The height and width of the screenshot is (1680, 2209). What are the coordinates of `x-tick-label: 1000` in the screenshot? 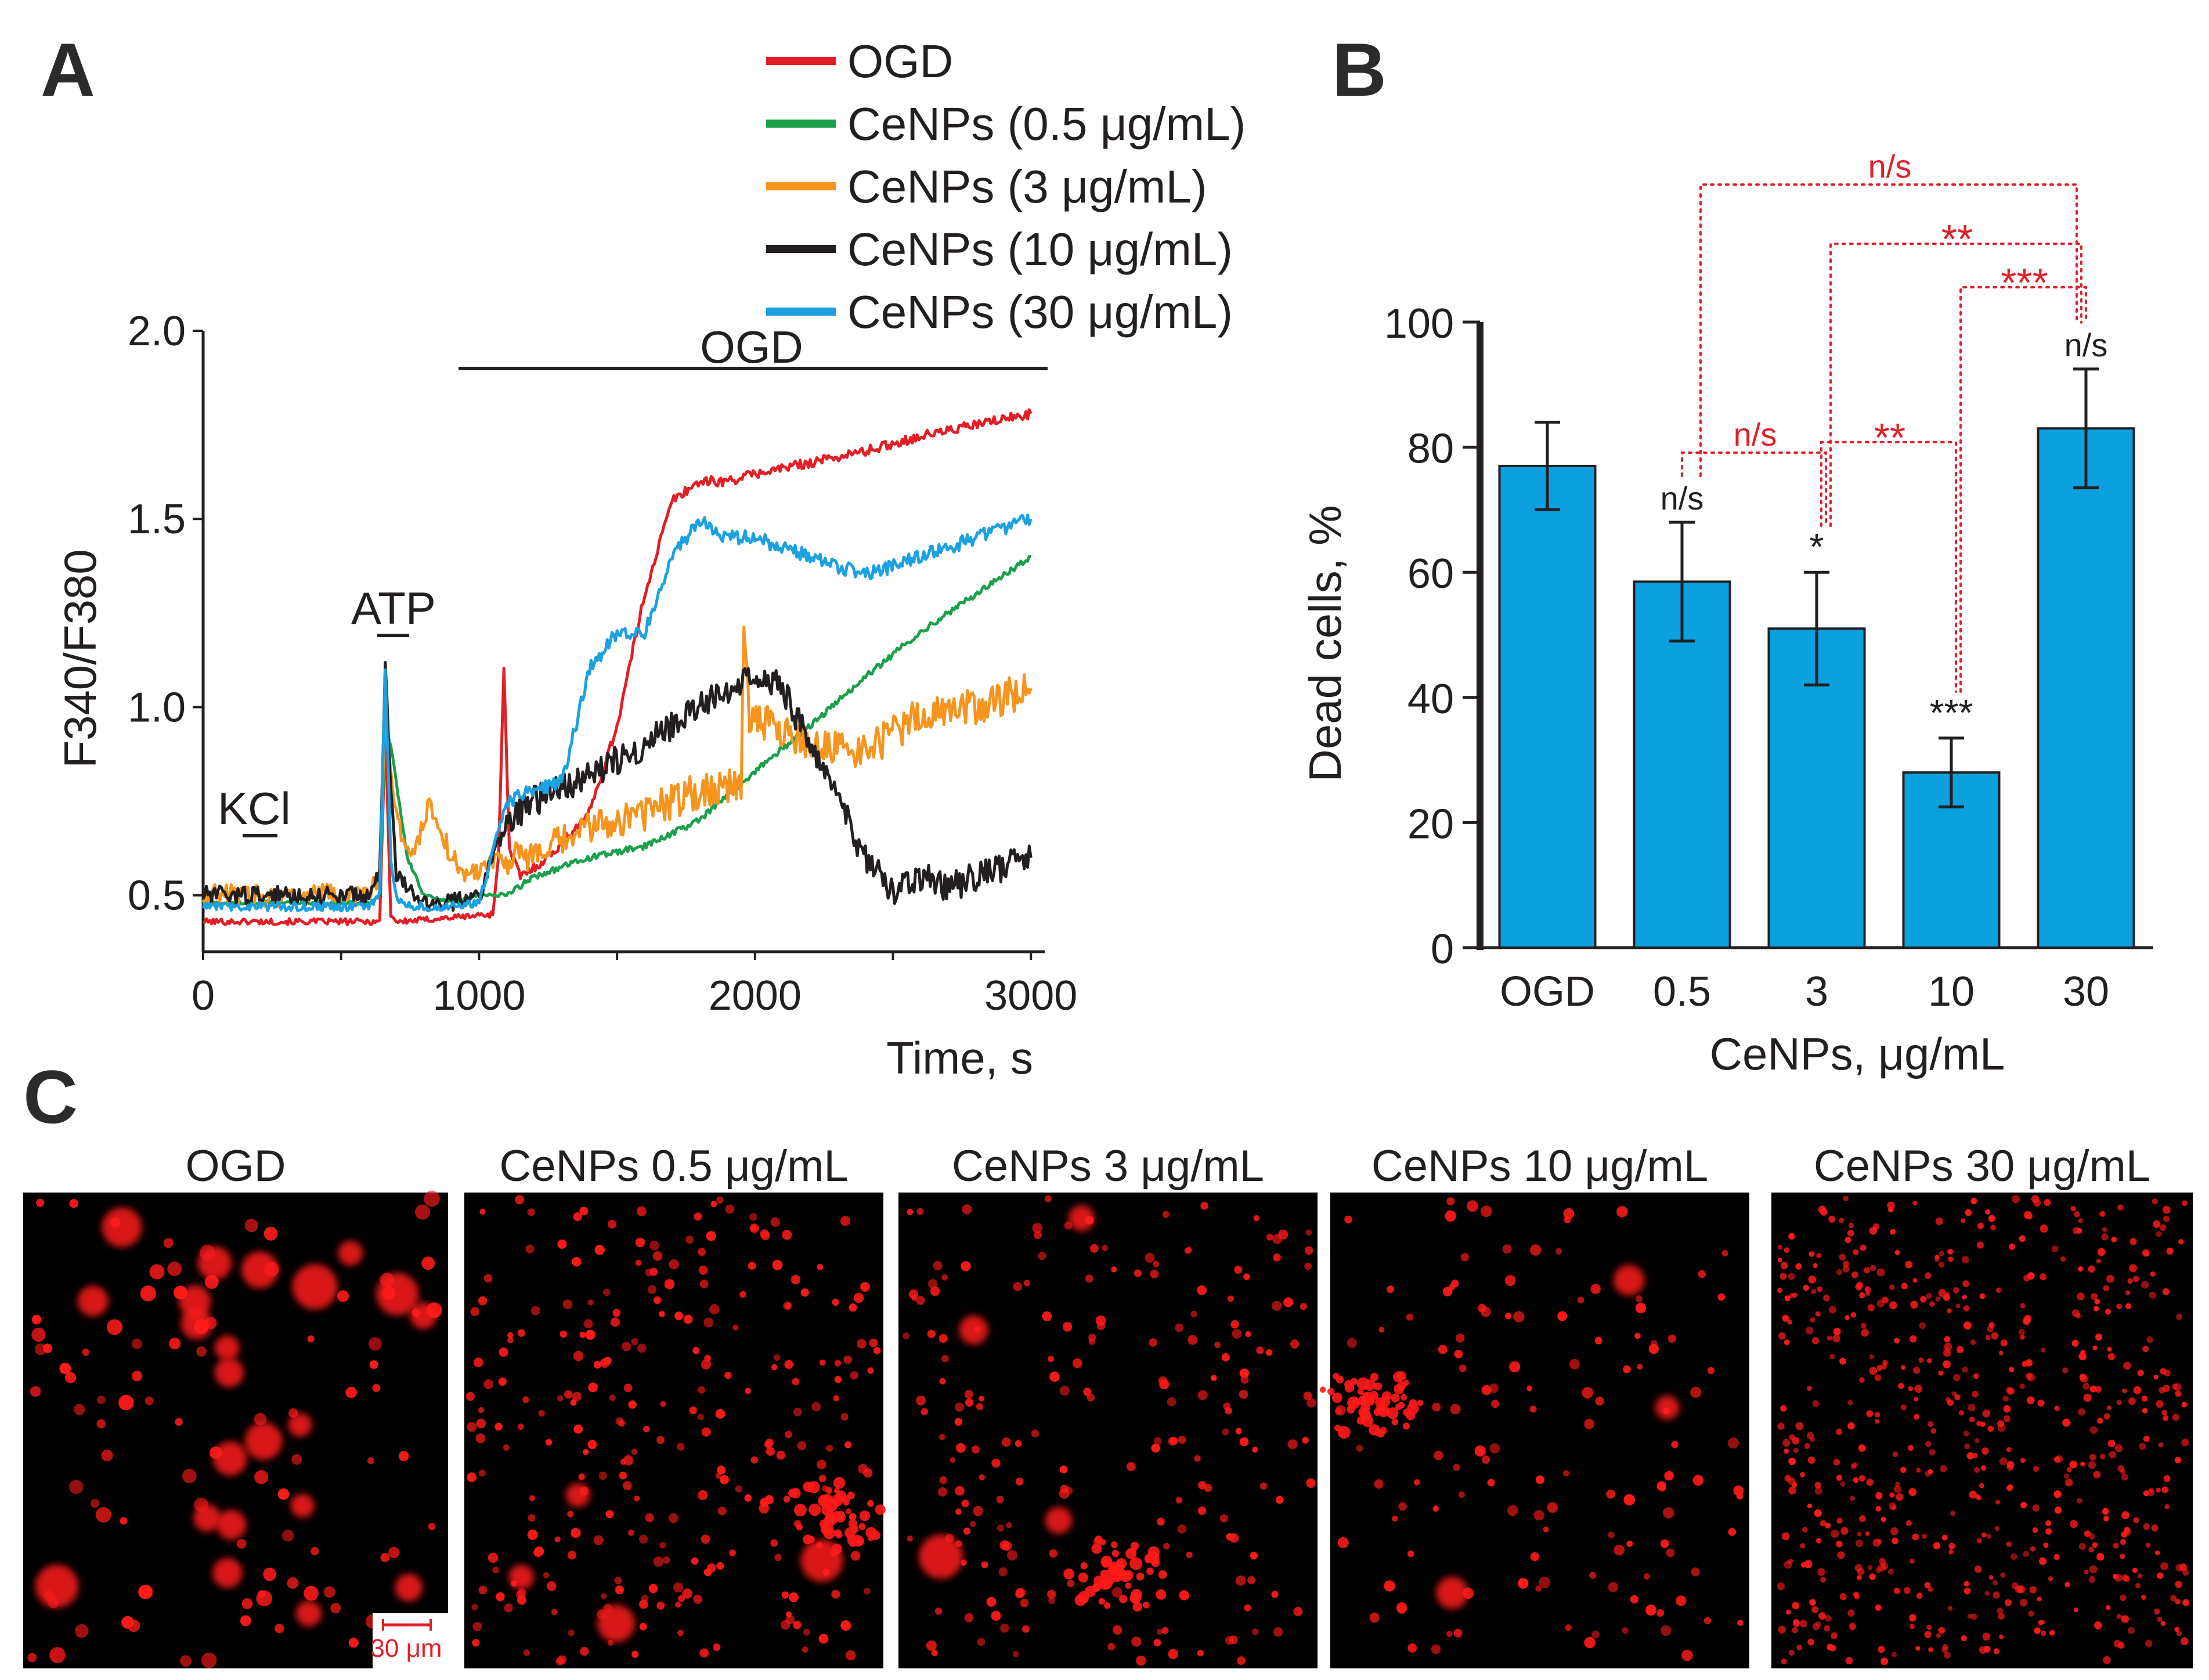 It's located at (478, 996).